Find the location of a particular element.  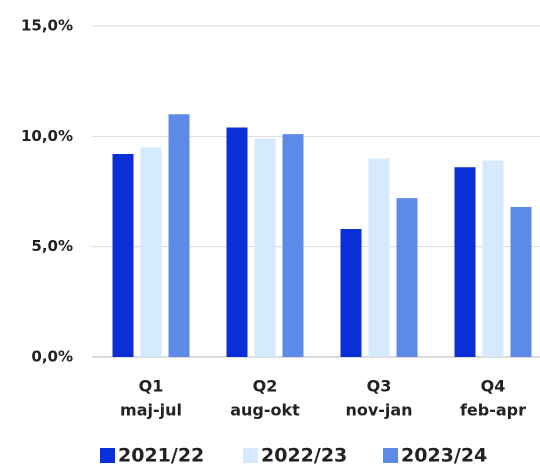

y-tick-label: 15,0% is located at coordinates (47, 26).